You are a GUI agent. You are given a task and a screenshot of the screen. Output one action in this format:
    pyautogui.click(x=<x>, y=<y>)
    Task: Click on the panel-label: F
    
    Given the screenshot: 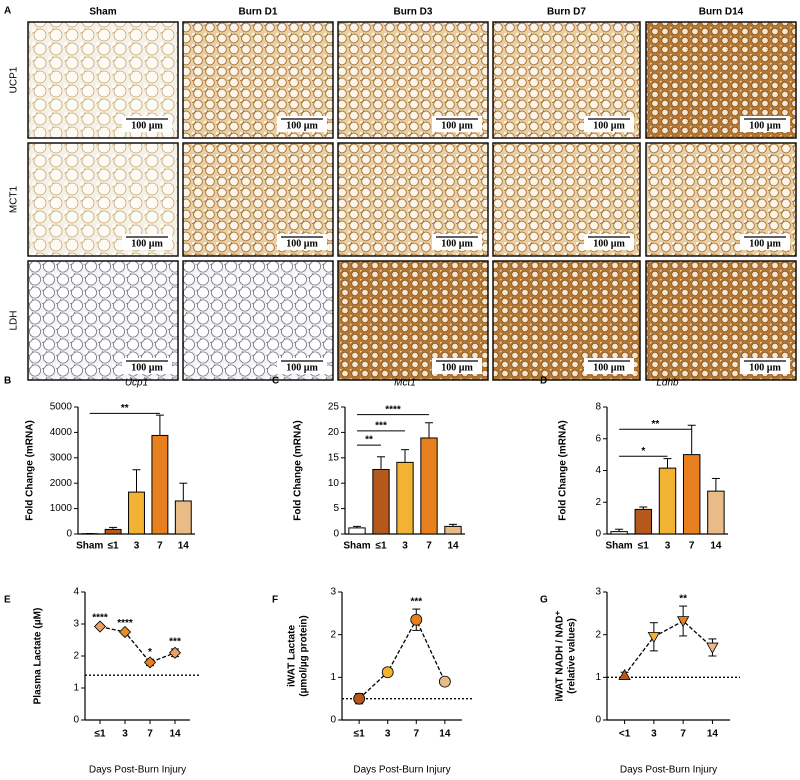 What is the action you would take?
    pyautogui.click(x=275, y=600)
    